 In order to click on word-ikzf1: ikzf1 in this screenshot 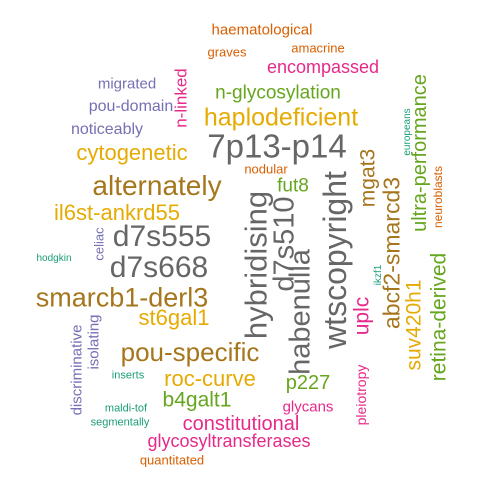, I will do `click(378, 275)`.